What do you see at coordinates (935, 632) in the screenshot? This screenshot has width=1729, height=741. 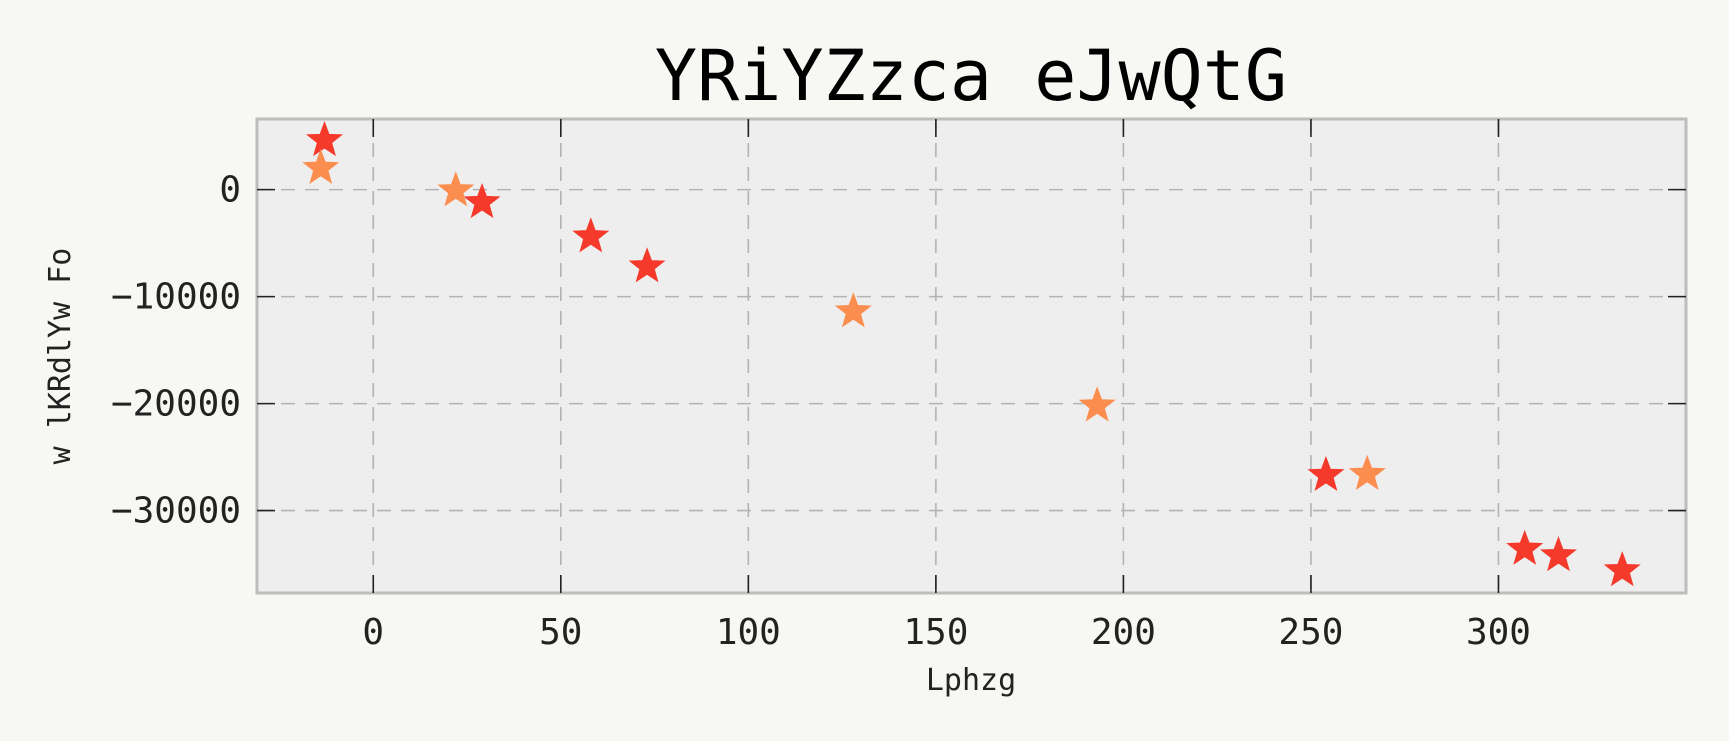 I see `x-tick-label: 150` at bounding box center [935, 632].